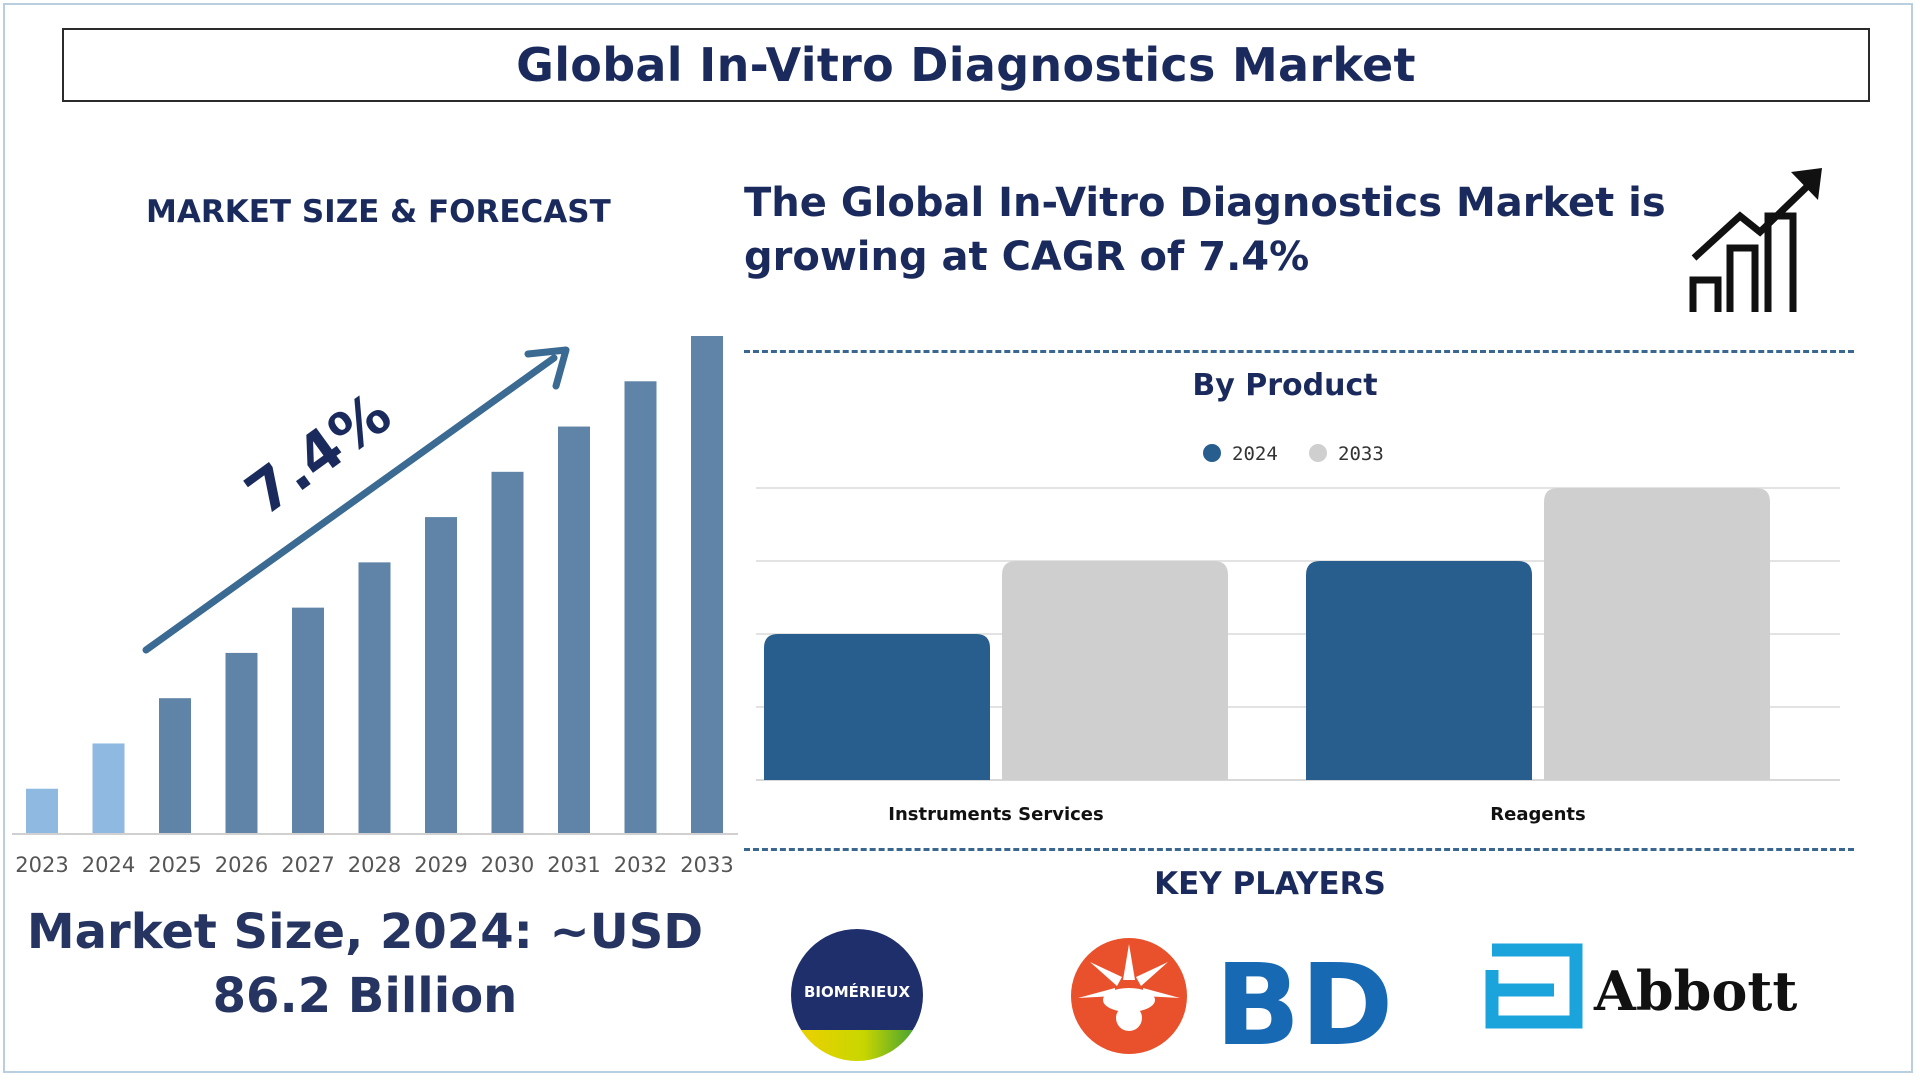 The width and height of the screenshot is (1920, 1080). What do you see at coordinates (241, 743) in the screenshot?
I see `forecast-bar-2026` at bounding box center [241, 743].